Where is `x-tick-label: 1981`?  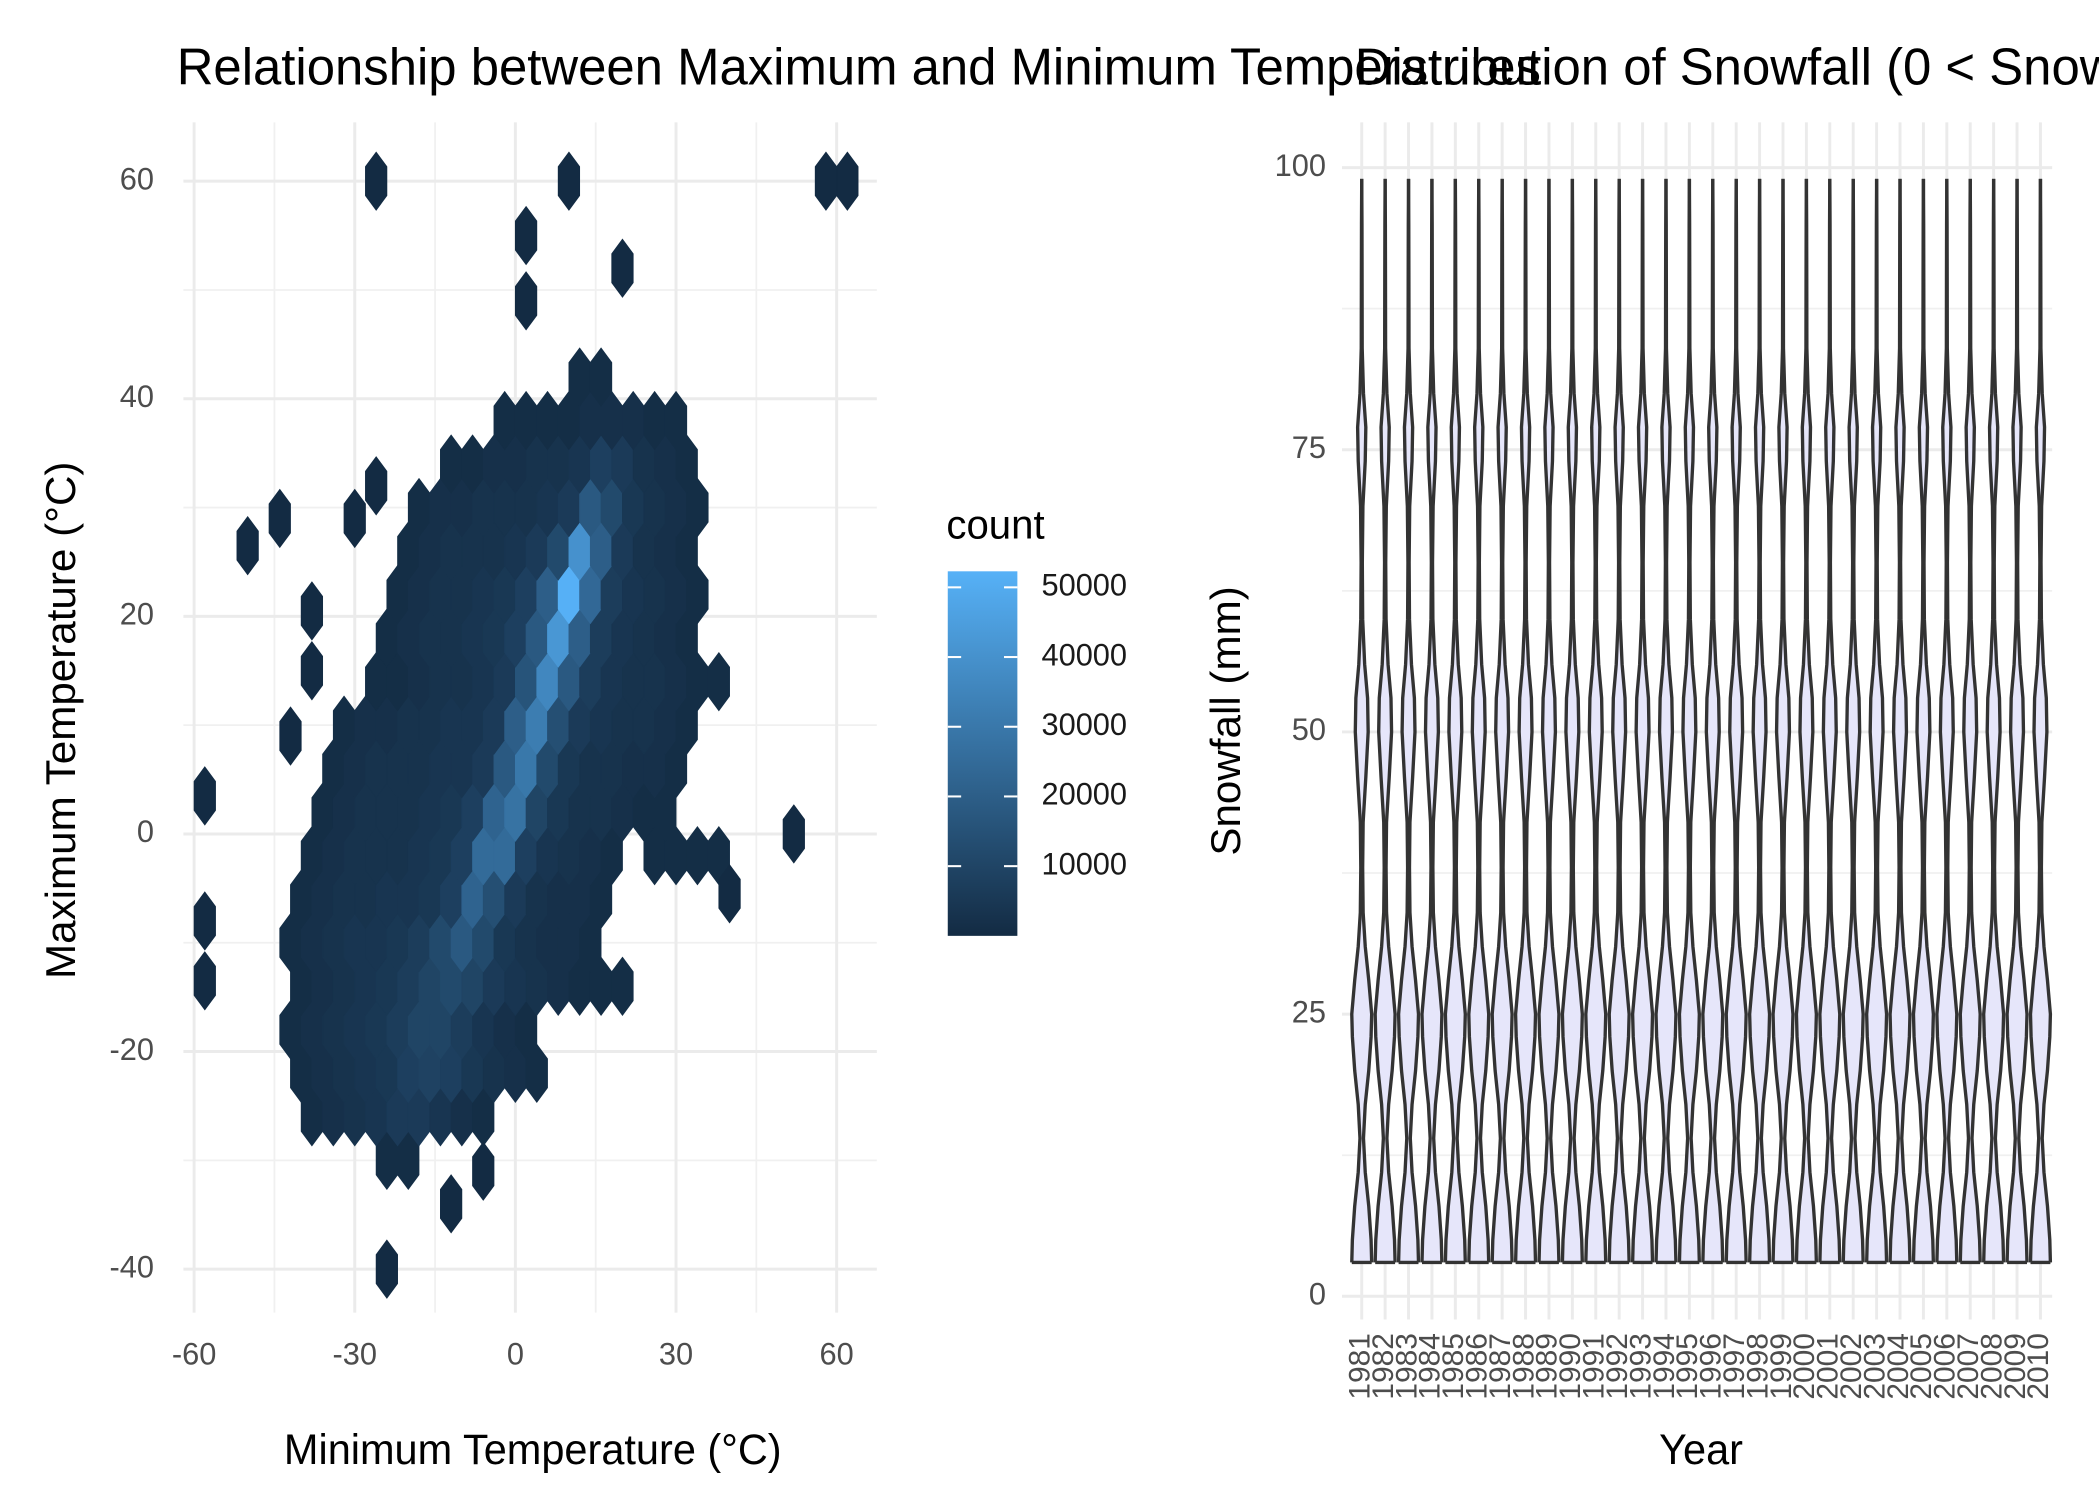
x-tick-label: 1981 is located at coordinates (1360, 1366).